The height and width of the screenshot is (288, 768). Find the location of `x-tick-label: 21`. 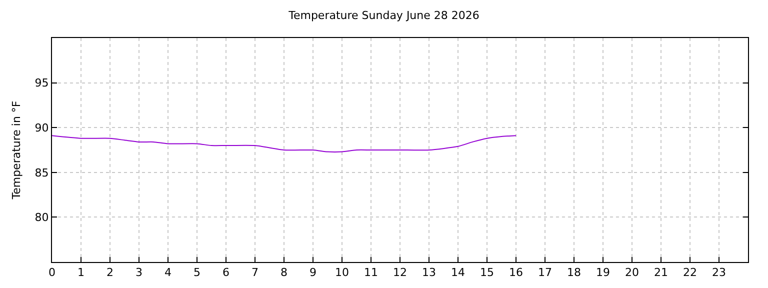

x-tick-label: 21 is located at coordinates (661, 273).